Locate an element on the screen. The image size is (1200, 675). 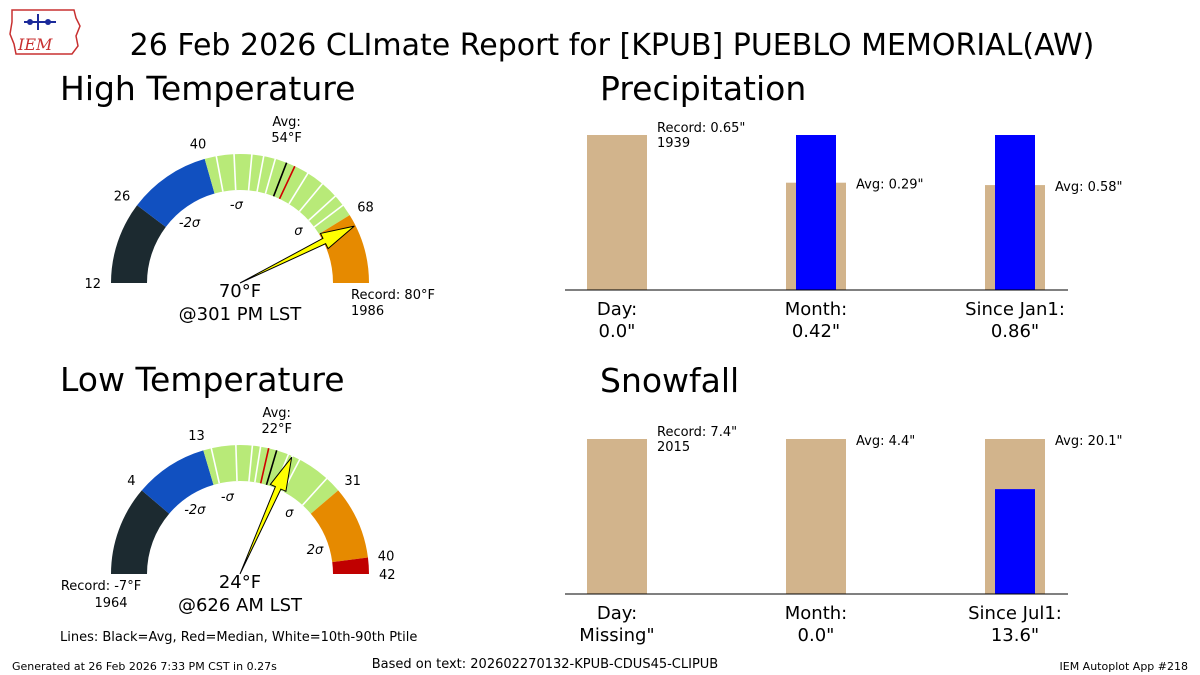
category-label: Since Jul1: is located at coordinates (1015, 613).